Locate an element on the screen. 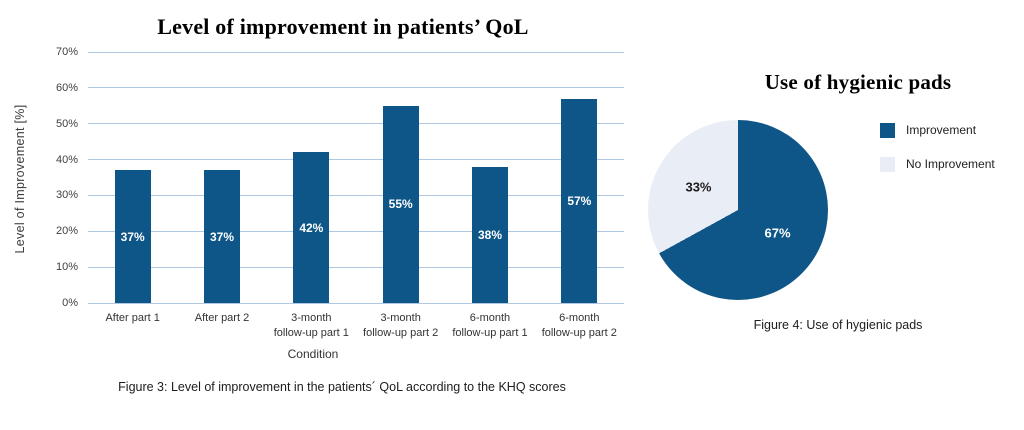 The image size is (1024, 430). x-axis-title: Condition is located at coordinates (313, 354).